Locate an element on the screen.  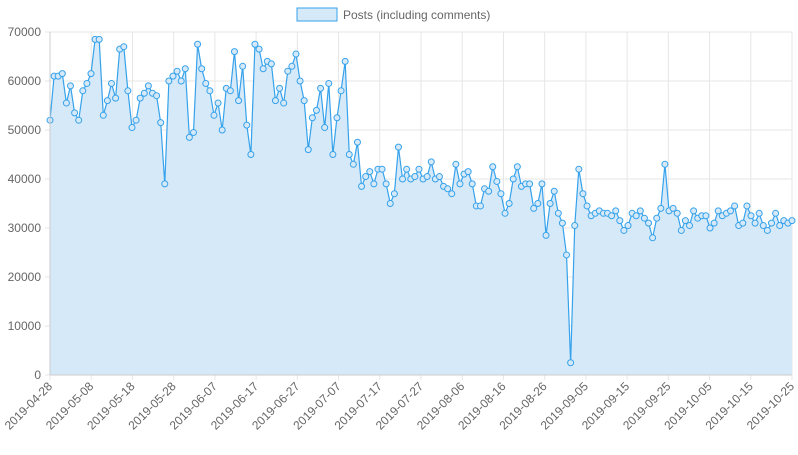
legend: Posts (including comments) is located at coordinates (393, 14).